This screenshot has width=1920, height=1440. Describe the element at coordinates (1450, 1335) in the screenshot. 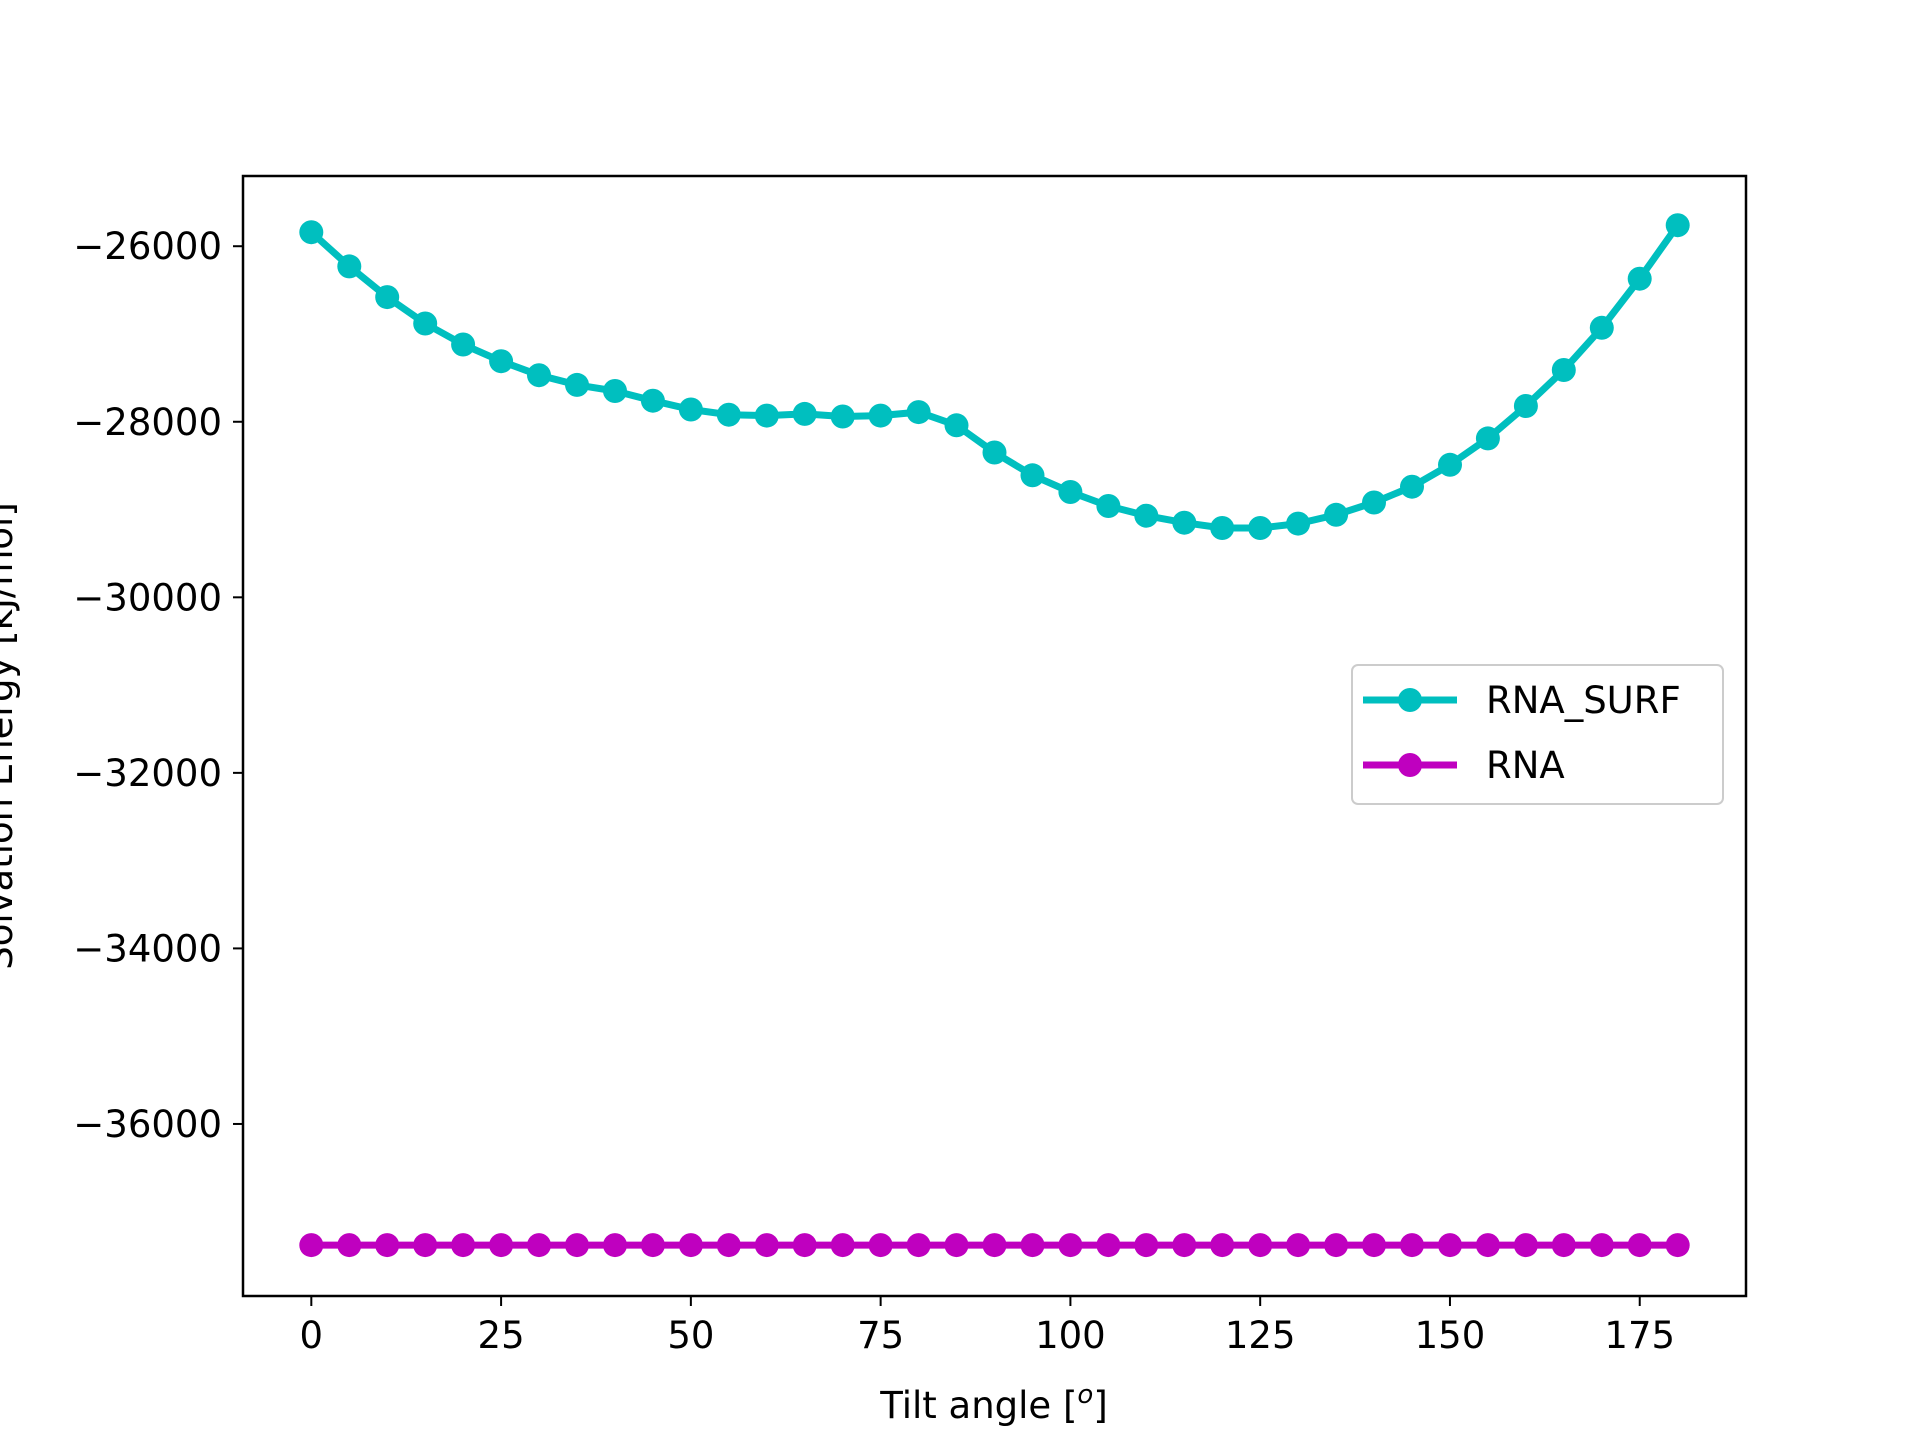

I see `x-tick-label: 150` at that location.